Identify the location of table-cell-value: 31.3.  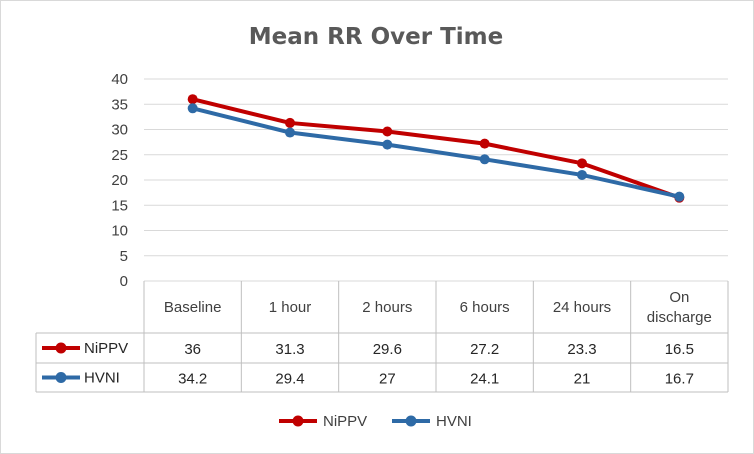
(289, 349).